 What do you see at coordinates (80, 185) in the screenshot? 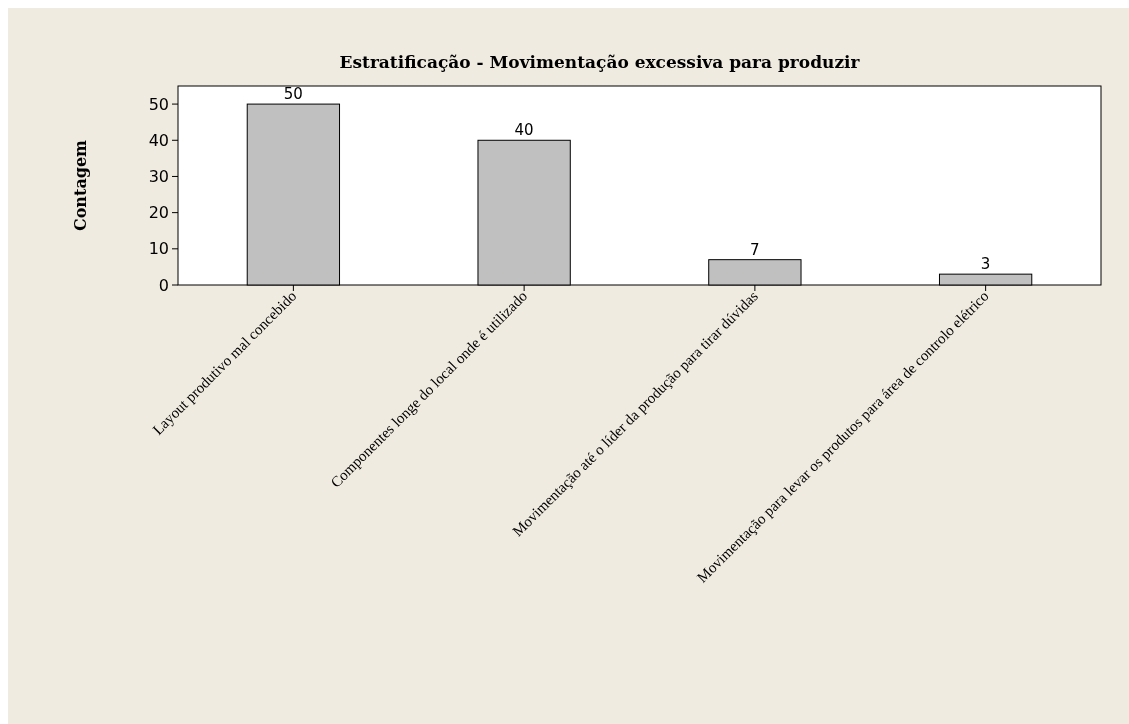
I see `y-axis-title: Contagem` at bounding box center [80, 185].